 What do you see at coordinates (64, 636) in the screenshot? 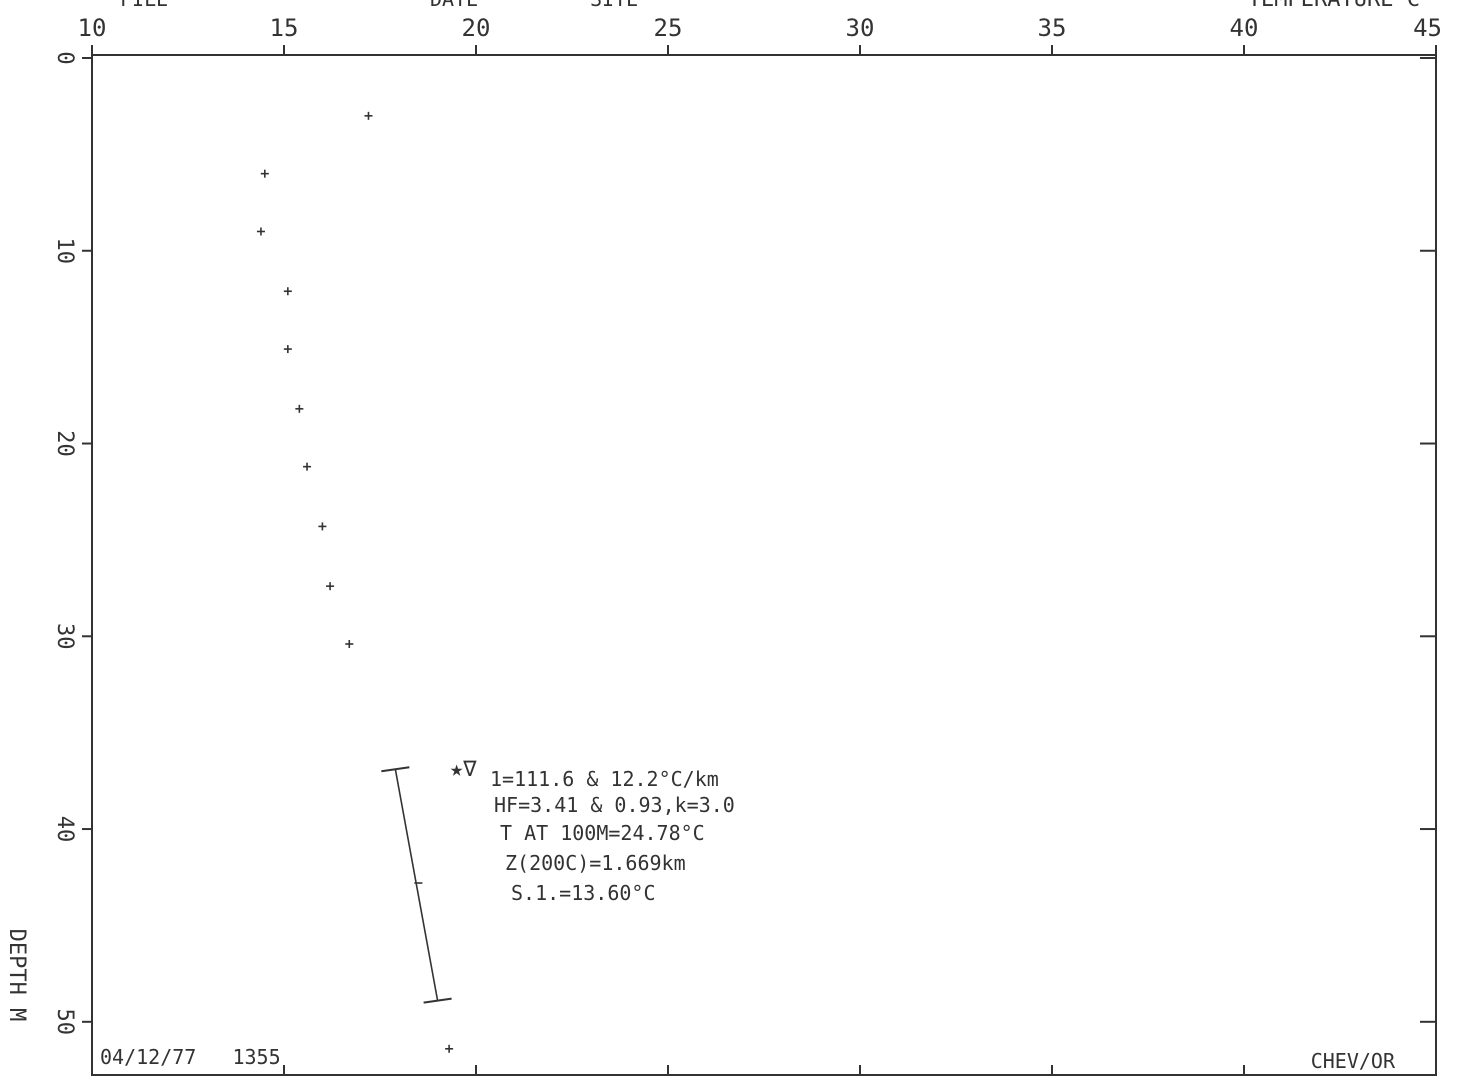
I see `y-tick-label: 30` at bounding box center [64, 636].